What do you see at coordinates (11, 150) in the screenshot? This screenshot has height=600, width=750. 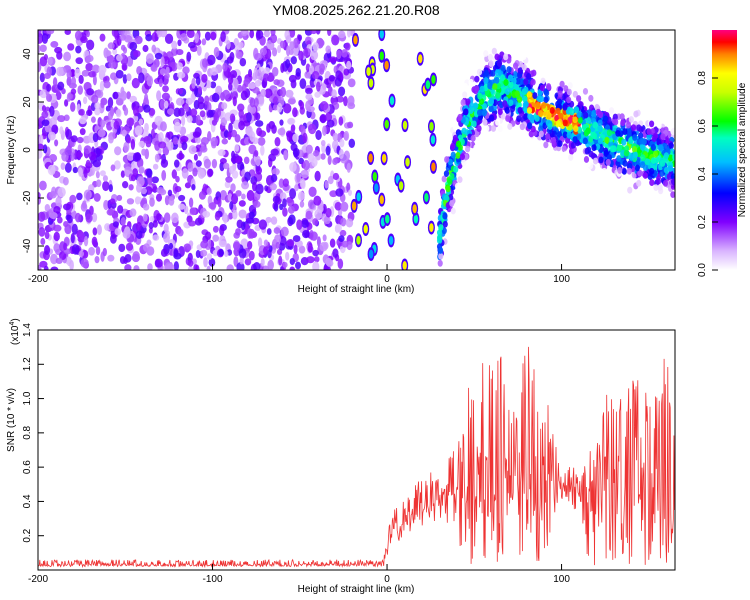 I see `spectrogram-y-label: Frequency (Hz)` at bounding box center [11, 150].